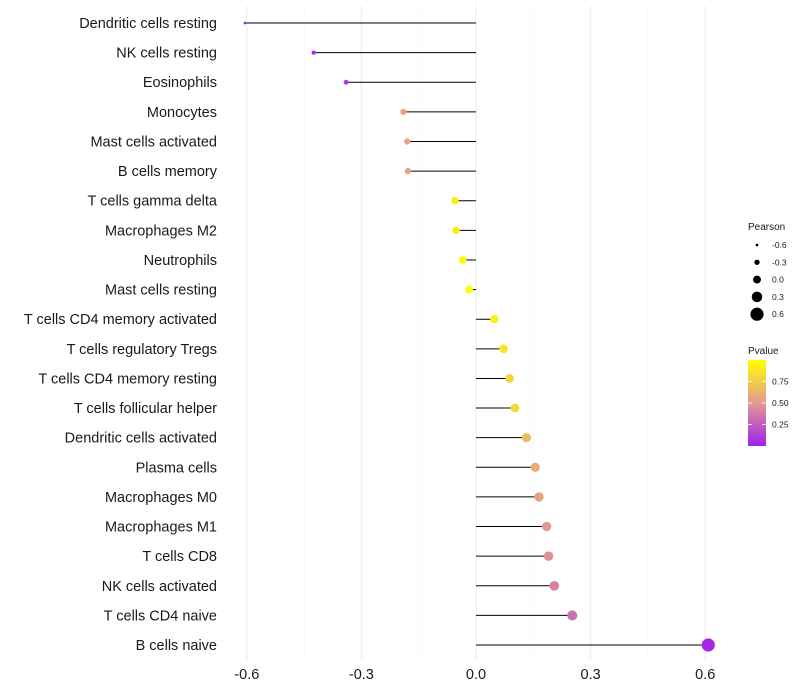 The height and width of the screenshot is (700, 800). I want to click on category-label: Dendritic cells resting, so click(148, 24).